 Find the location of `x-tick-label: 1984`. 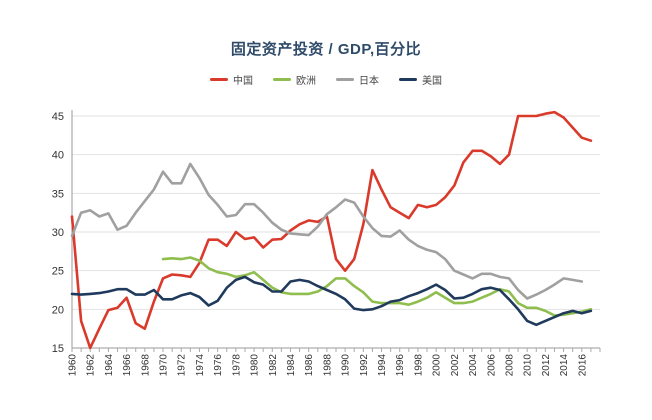

x-tick-label: 1984 is located at coordinates (291, 365).